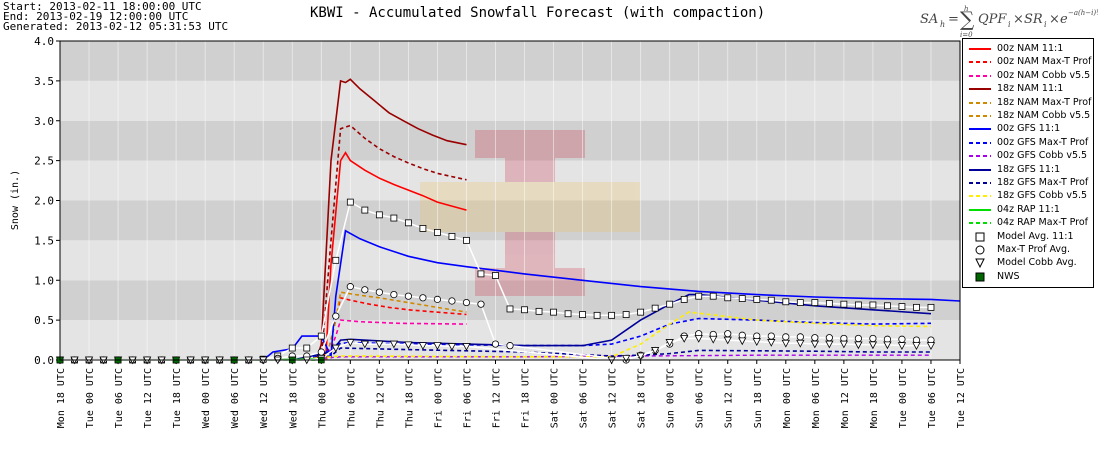  I want to click on x-tick-label: Sun 00 UTC, so click(671, 398).